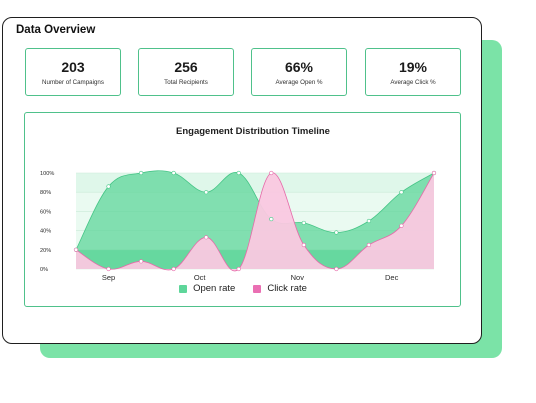 The height and width of the screenshot is (403, 536). I want to click on x-tick-label: Sep, so click(108, 277).